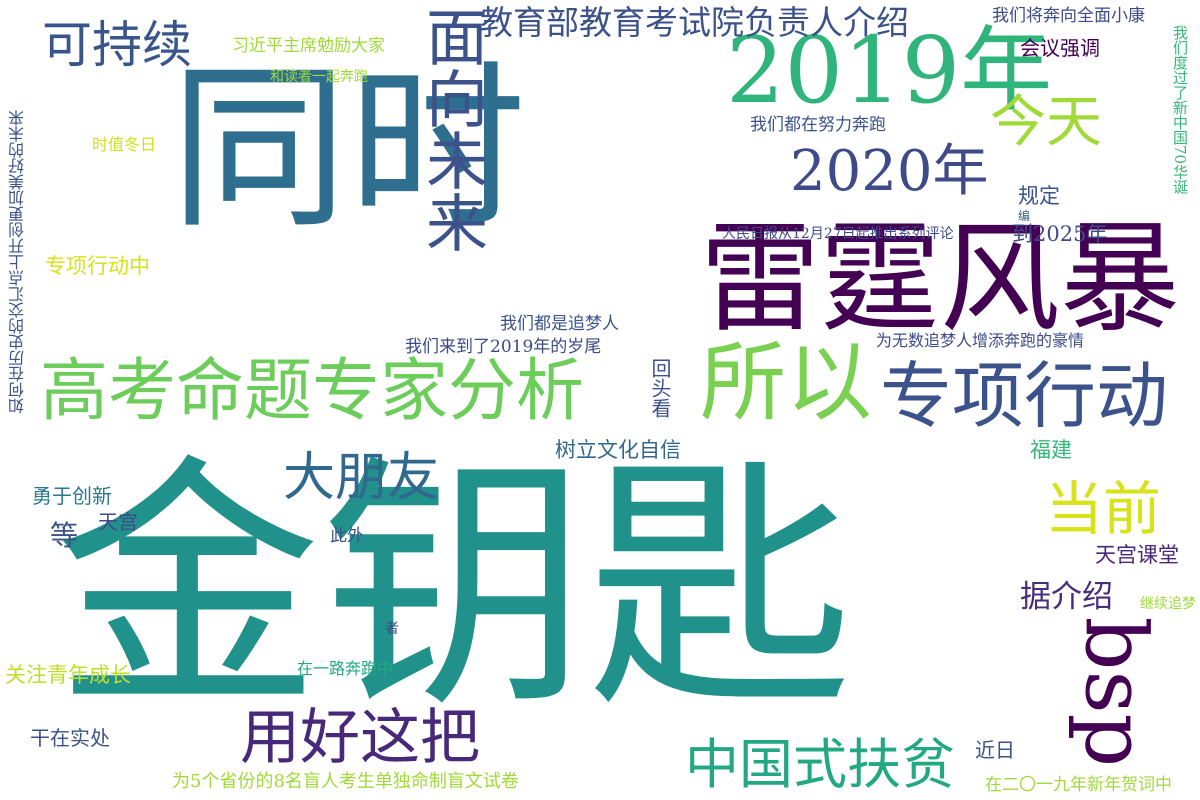 This screenshot has height=800, width=1200. What do you see at coordinates (1103, 509) in the screenshot?
I see `word-dangqian: 当前` at bounding box center [1103, 509].